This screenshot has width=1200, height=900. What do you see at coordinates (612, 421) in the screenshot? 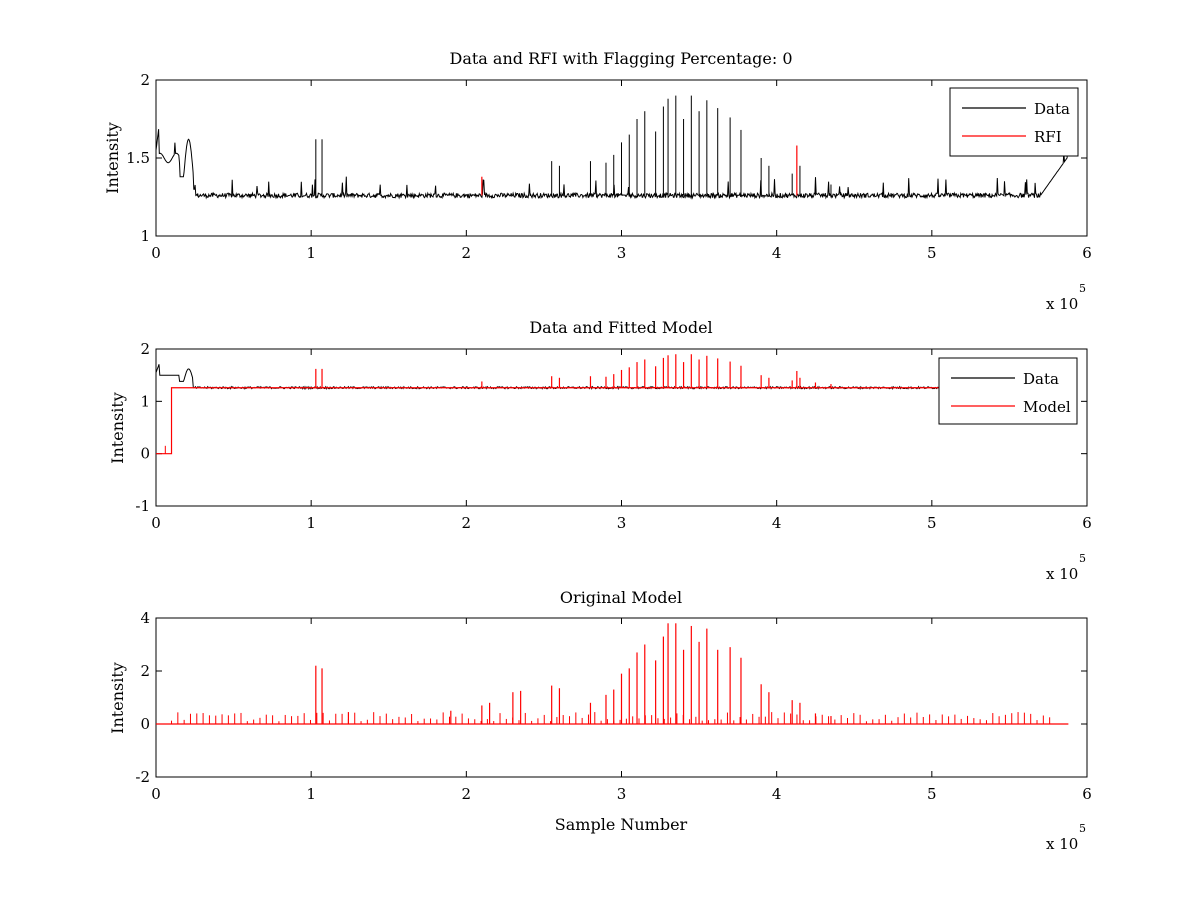
I see `series-line-model` at bounding box center [612, 421].